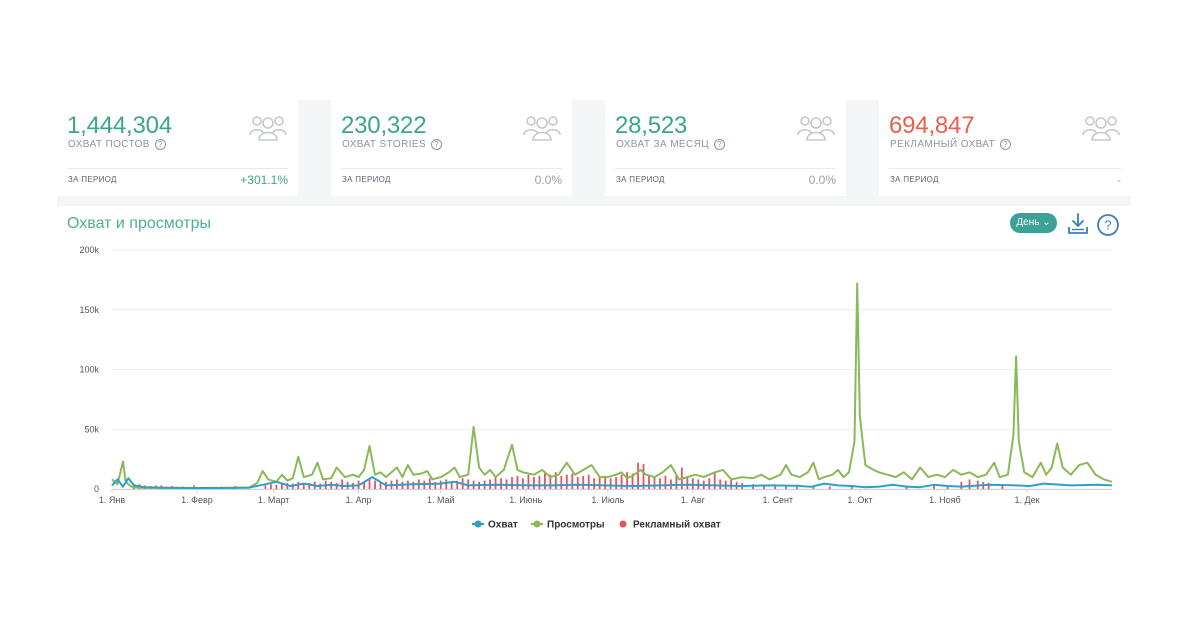 Image resolution: width=1200 pixels, height=630 pixels. What do you see at coordinates (671, 144) in the screenshot?
I see `stat-label: ОХВАТ ЗА МЕСЯЦ?` at bounding box center [671, 144].